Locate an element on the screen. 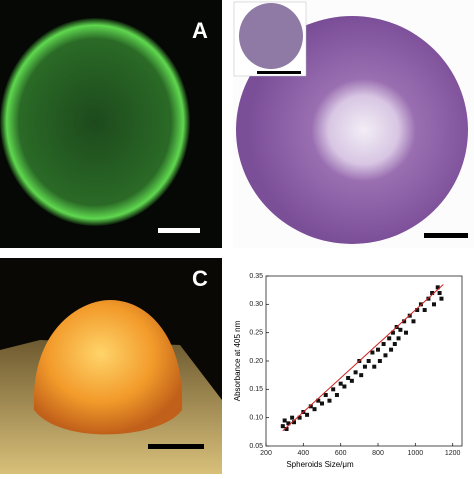 The image size is (474, 479). panel-label: C is located at coordinates (200, 278).